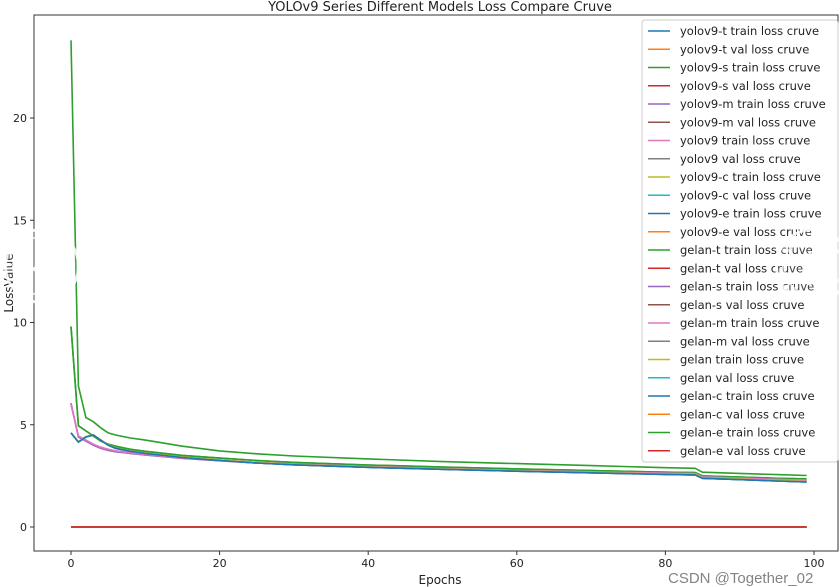 The height and width of the screenshot is (587, 840). I want to click on legend-entry: gelan-m val loss cruve, so click(745, 341).